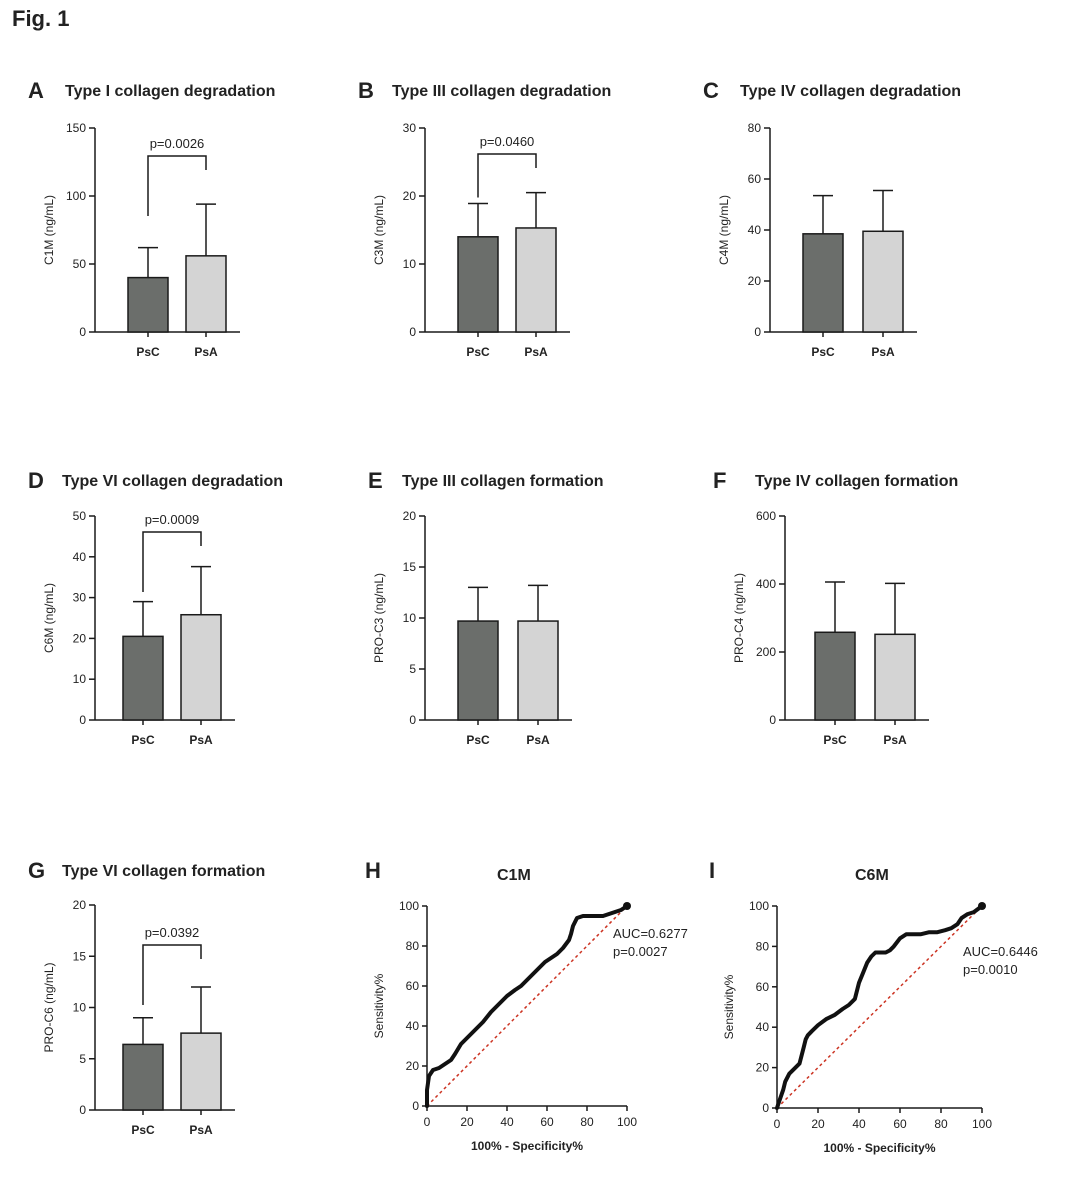 Image resolution: width=1077 pixels, height=1200 pixels. I want to click on panel-c-x-tick-label: PsA, so click(883, 352).